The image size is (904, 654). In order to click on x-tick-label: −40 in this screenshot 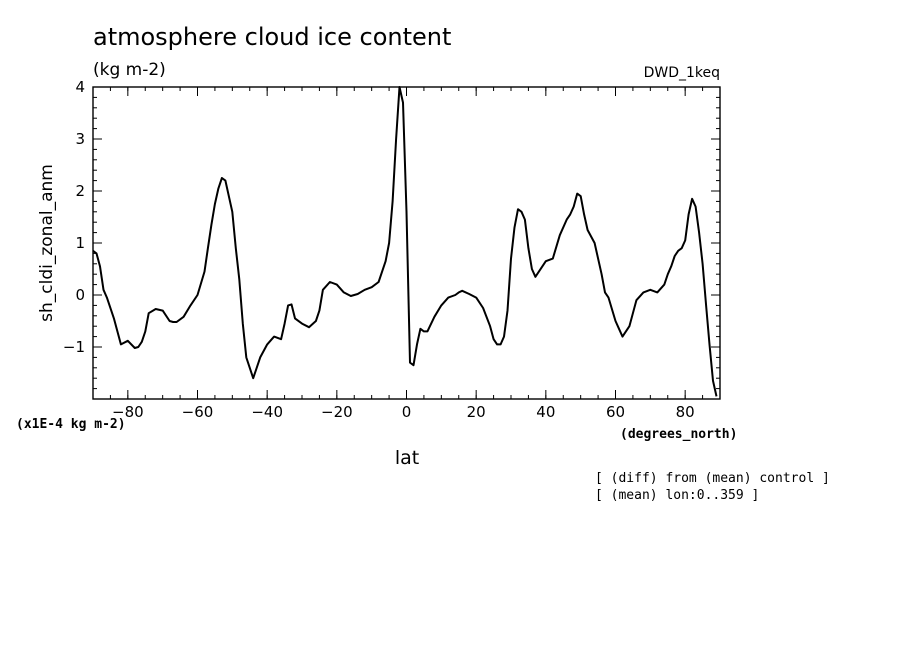, I will do `click(267, 412)`.